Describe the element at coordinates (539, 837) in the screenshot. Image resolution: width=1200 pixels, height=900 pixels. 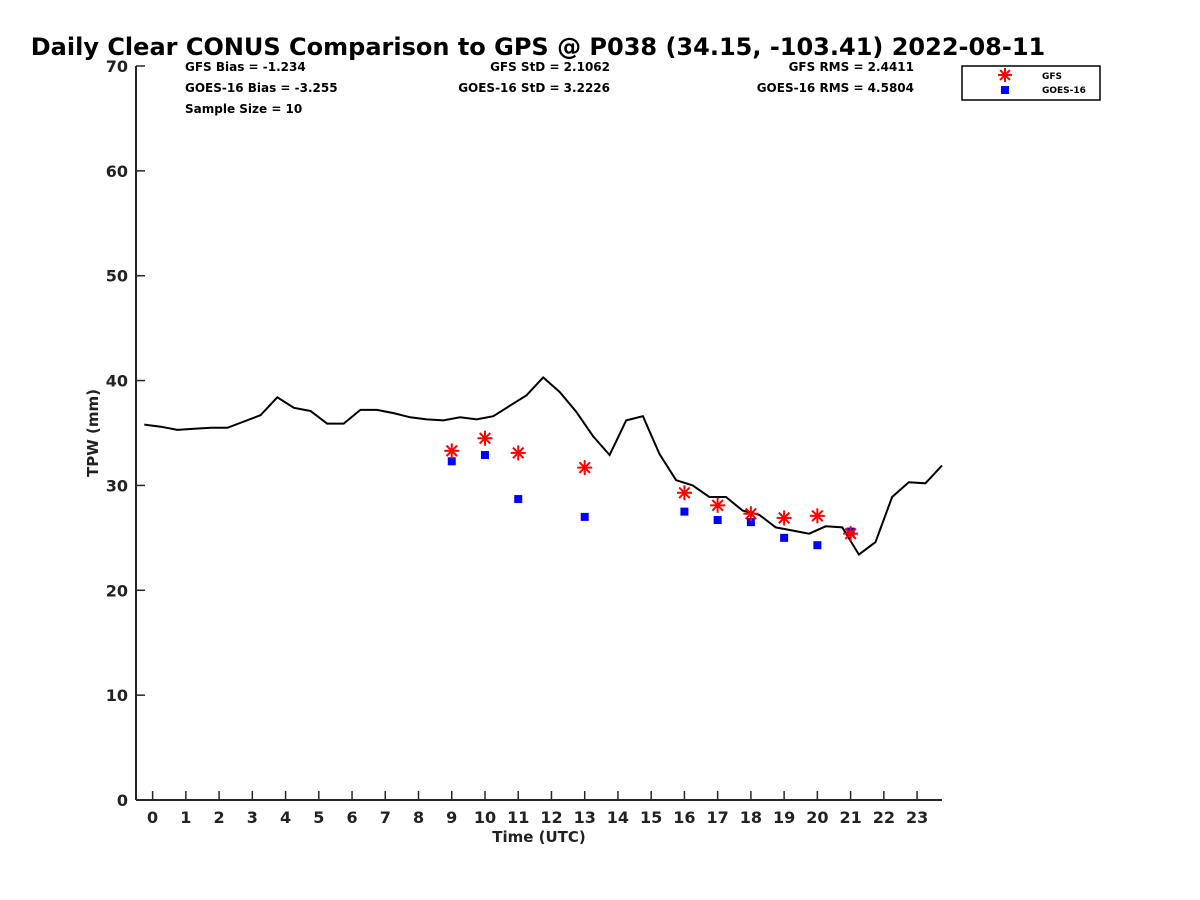
I see `x-axis-label: Time (UTC)` at that location.